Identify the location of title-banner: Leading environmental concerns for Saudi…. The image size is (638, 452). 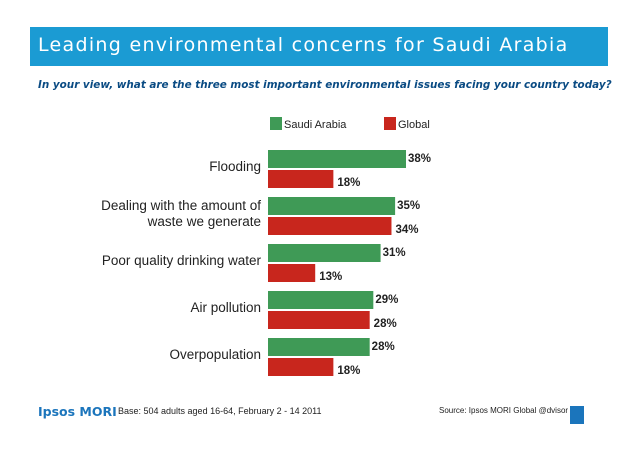
(319, 46).